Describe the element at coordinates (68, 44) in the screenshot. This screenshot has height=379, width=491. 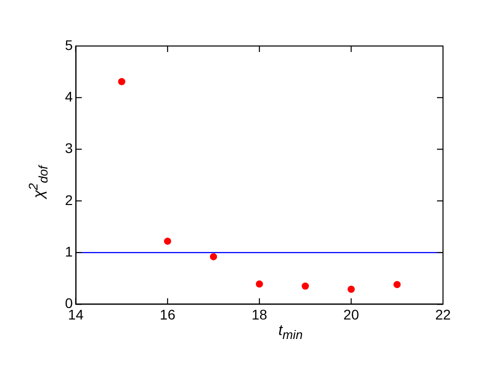
I see `y-tick-label: 5` at that location.